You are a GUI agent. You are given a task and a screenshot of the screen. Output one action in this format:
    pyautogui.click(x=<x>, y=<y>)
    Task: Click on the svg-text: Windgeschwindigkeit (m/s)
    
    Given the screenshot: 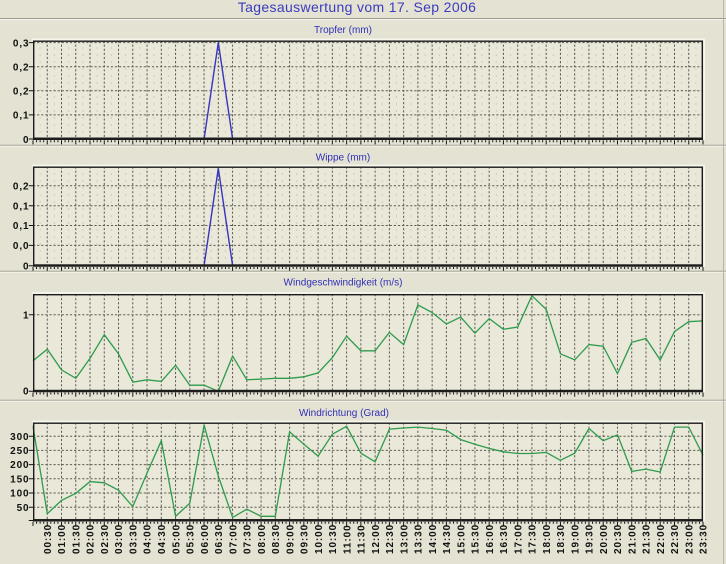 What is the action you would take?
    pyautogui.click(x=343, y=283)
    